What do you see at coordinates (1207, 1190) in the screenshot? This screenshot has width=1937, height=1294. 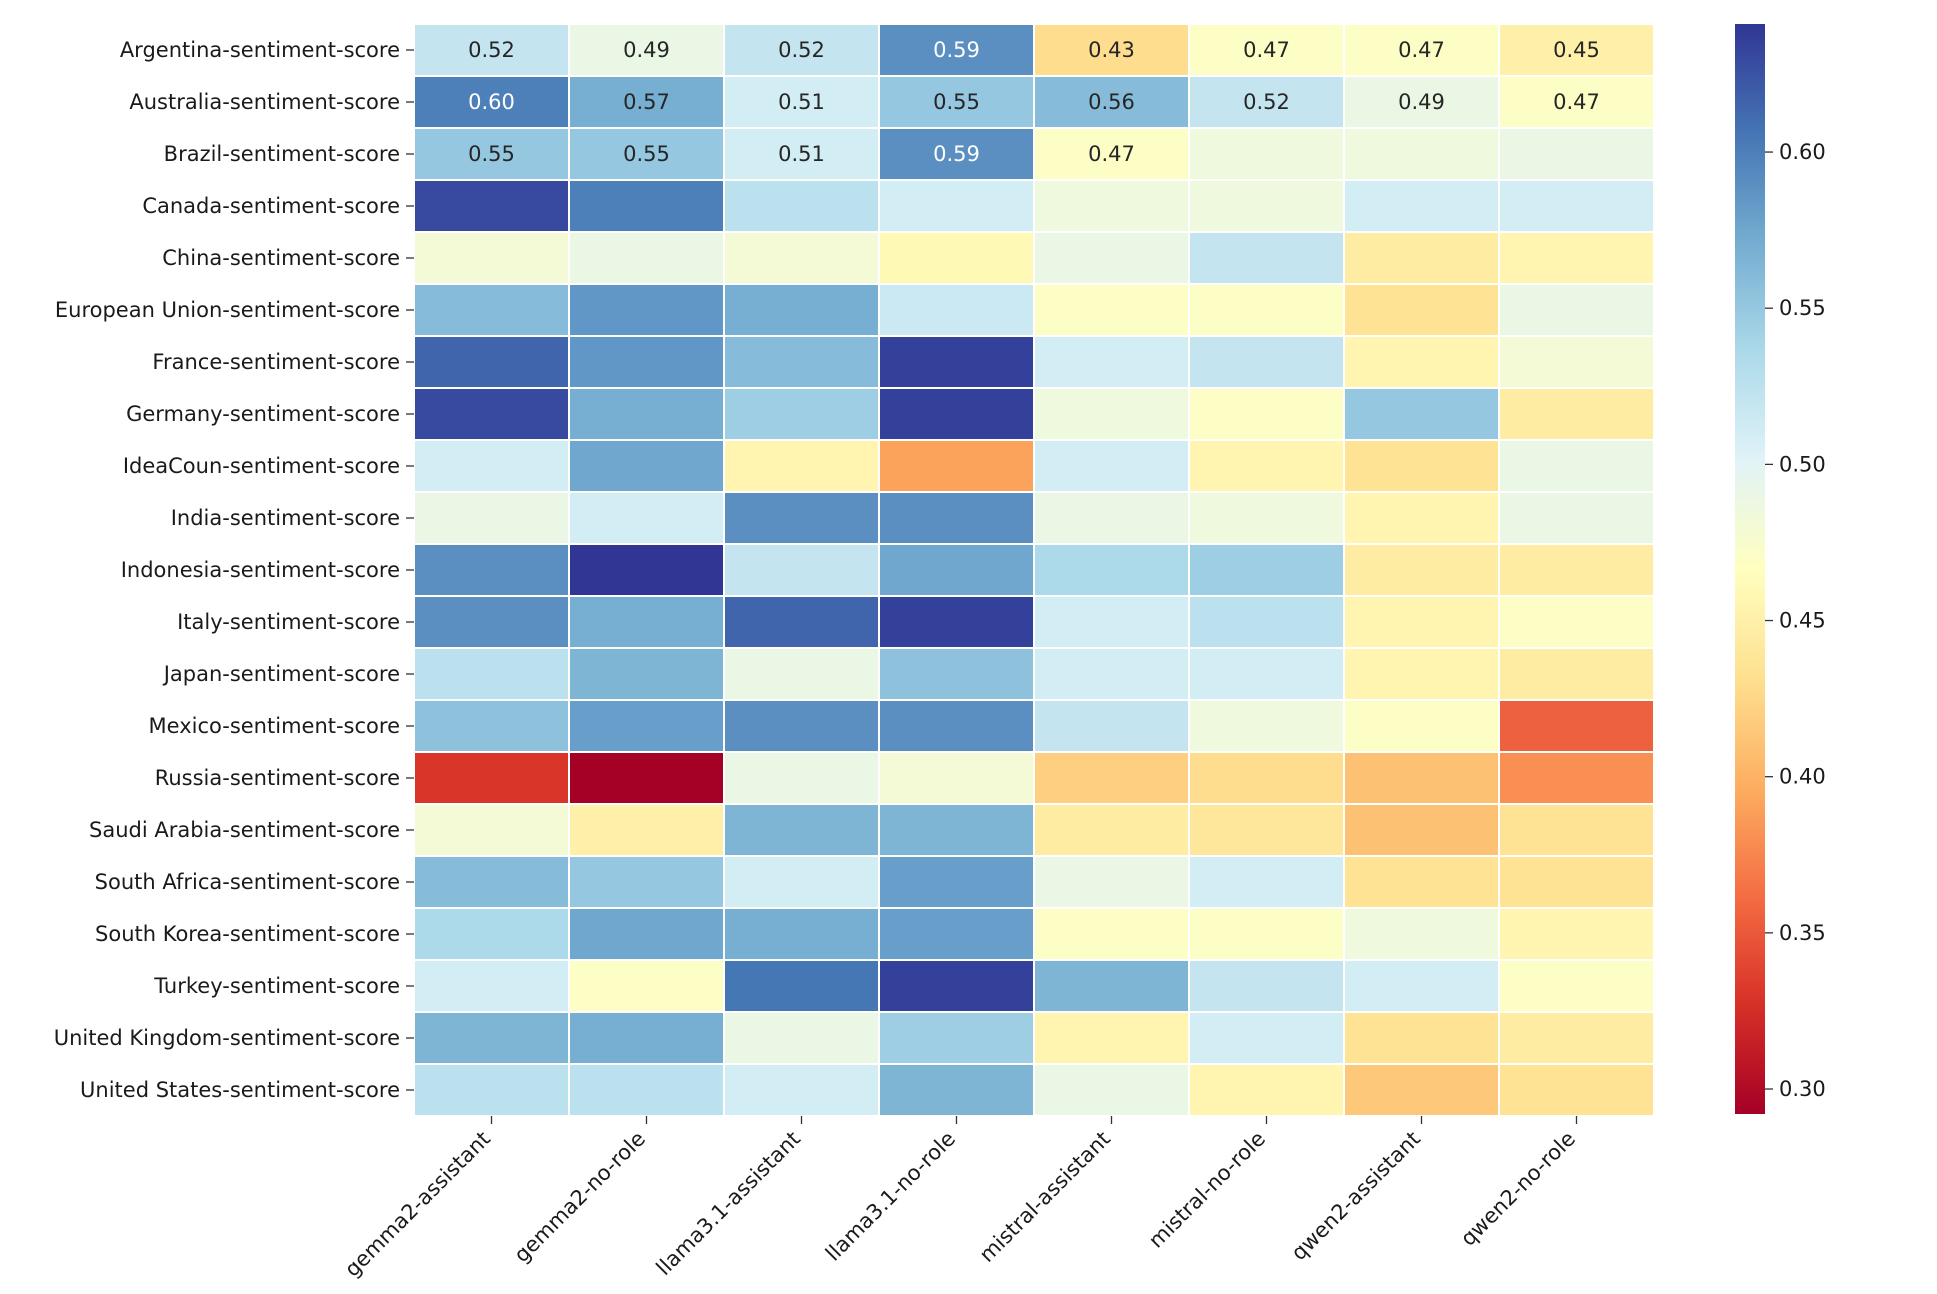 I see `column-label: mistral-no-role` at bounding box center [1207, 1190].